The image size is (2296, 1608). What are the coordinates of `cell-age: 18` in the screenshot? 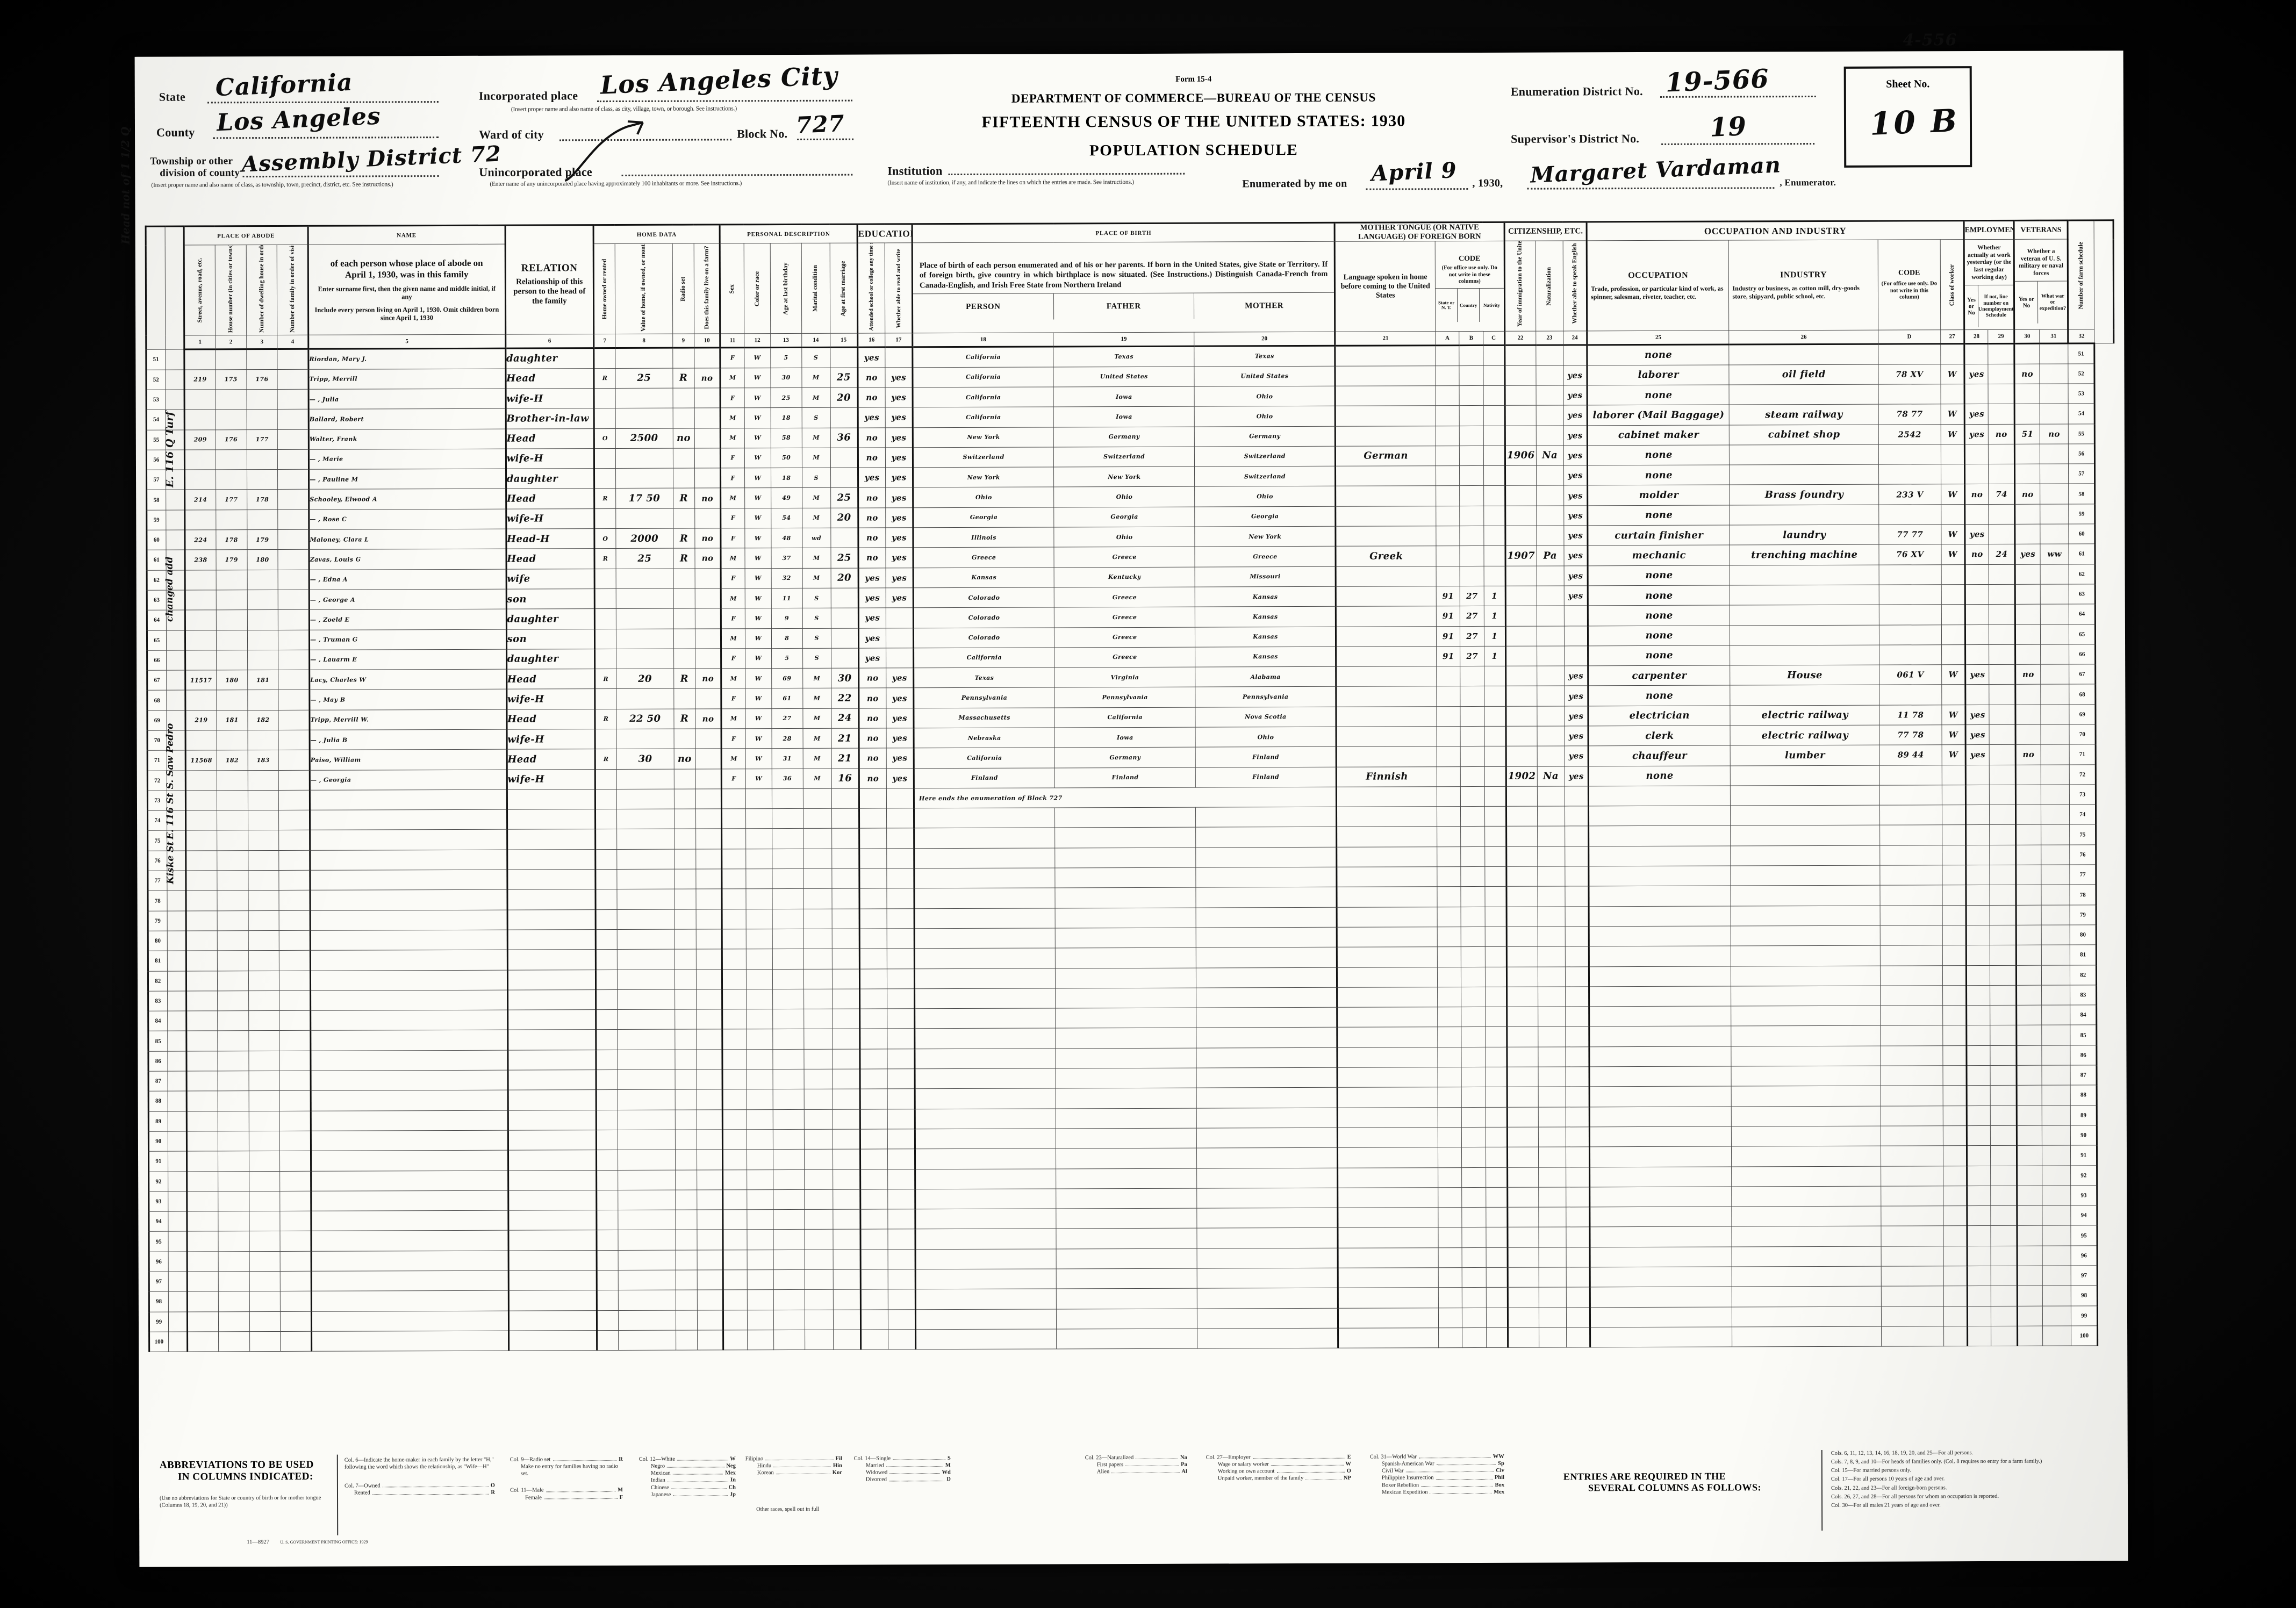 It's located at (786, 478).